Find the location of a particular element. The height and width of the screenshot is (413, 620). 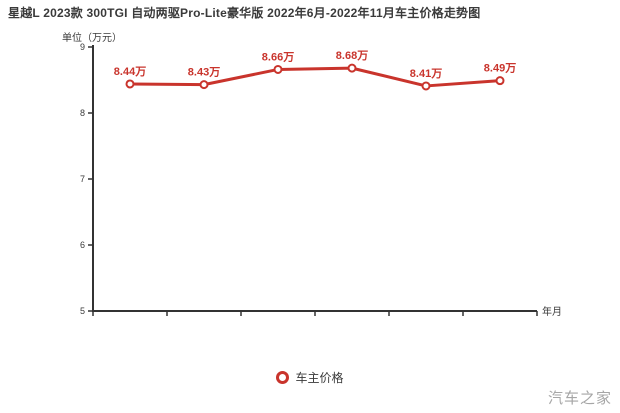

data-point-label: 8.43万 is located at coordinates (204, 72).